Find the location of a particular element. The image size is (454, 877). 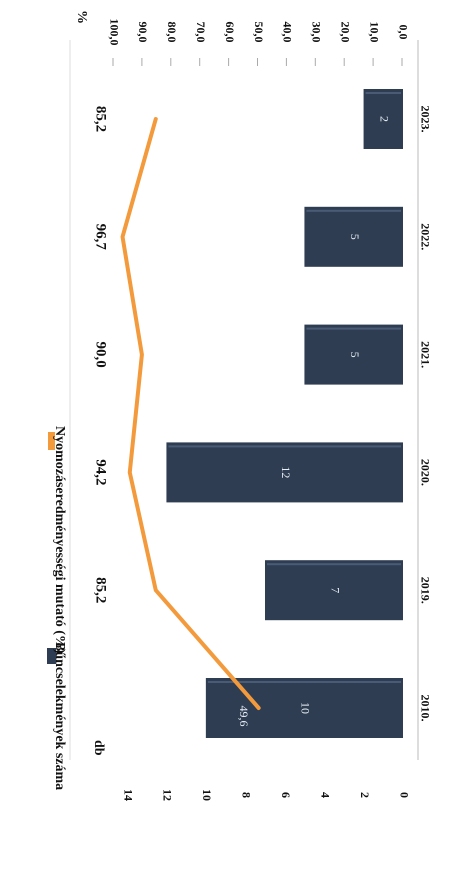

left-axis-tick-label: 6 is located at coordinates (286, 795).